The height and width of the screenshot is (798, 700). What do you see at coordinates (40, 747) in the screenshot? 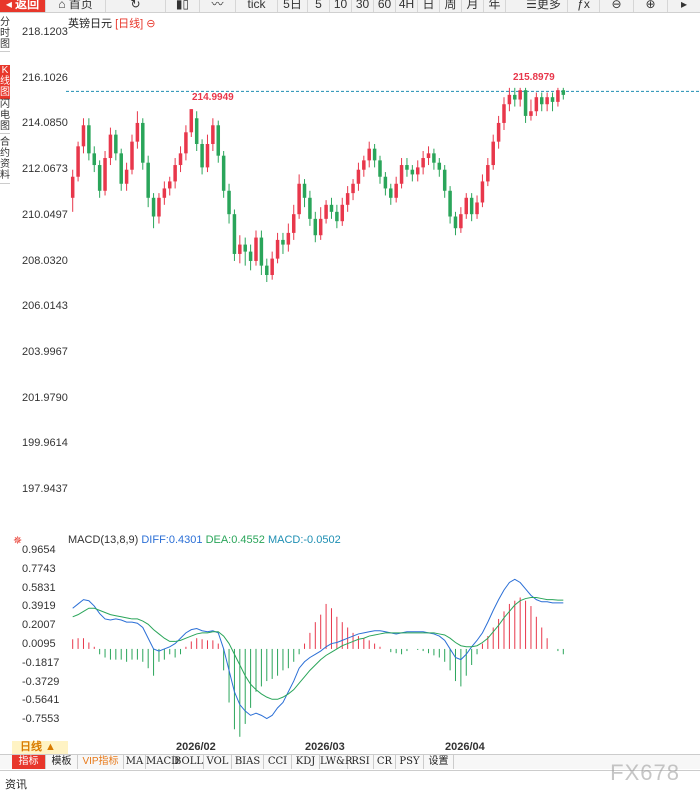
I see `period-selector-tab: 日线 ▲` at bounding box center [40, 747].